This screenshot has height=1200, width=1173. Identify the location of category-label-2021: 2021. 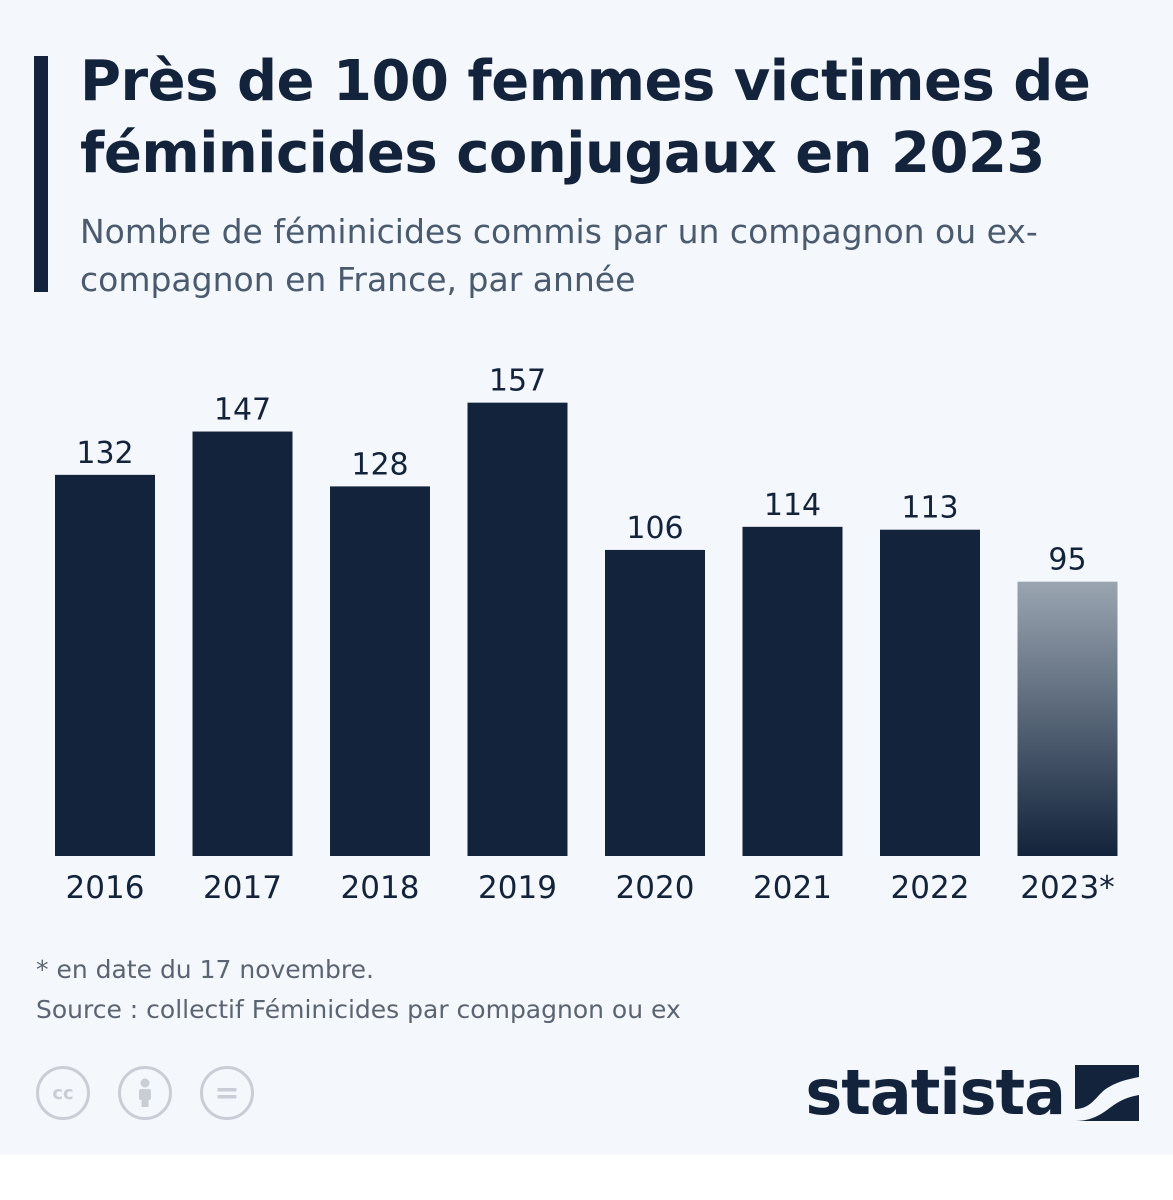
(792, 888).